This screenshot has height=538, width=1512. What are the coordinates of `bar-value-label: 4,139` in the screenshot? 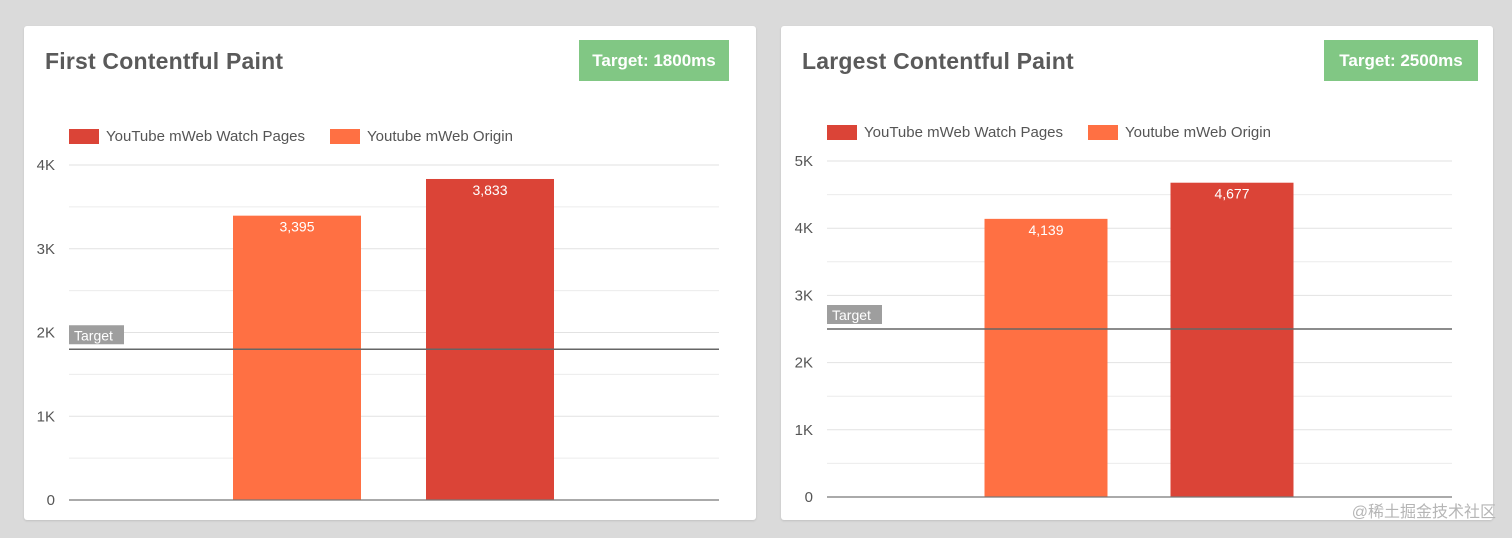 It's located at (1045, 230).